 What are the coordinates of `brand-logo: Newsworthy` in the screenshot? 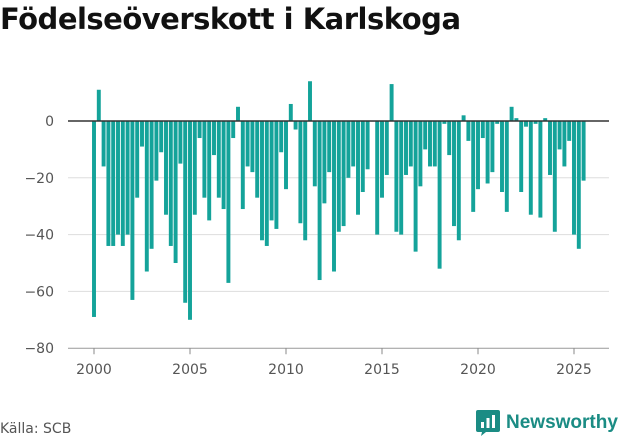 It's located at (547, 423).